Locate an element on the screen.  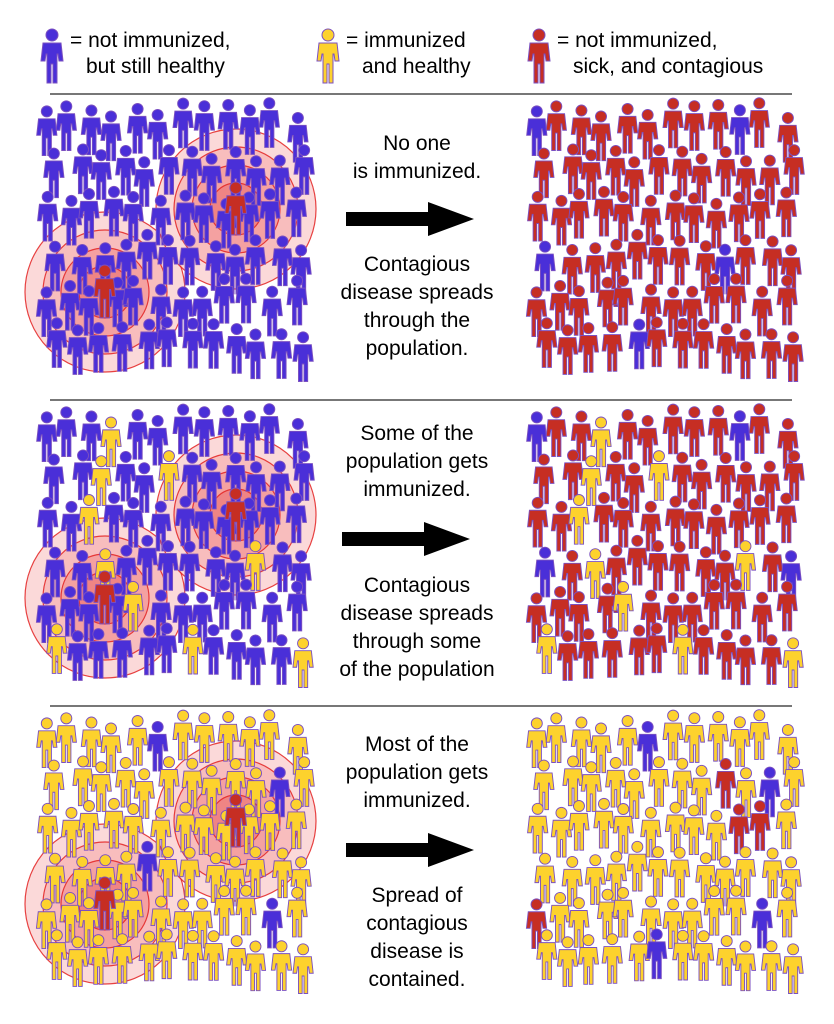
caption-line: disease is is located at coordinates (417, 951).